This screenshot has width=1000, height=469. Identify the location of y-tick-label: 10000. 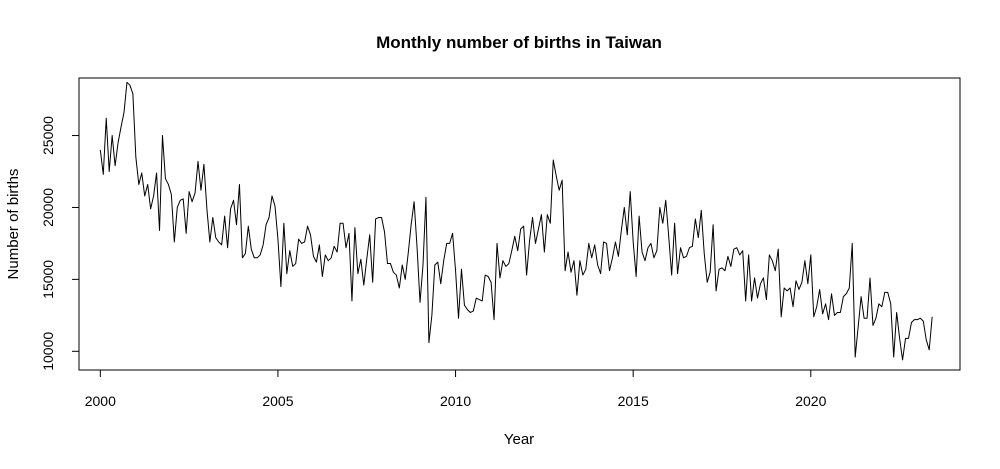
(48, 351).